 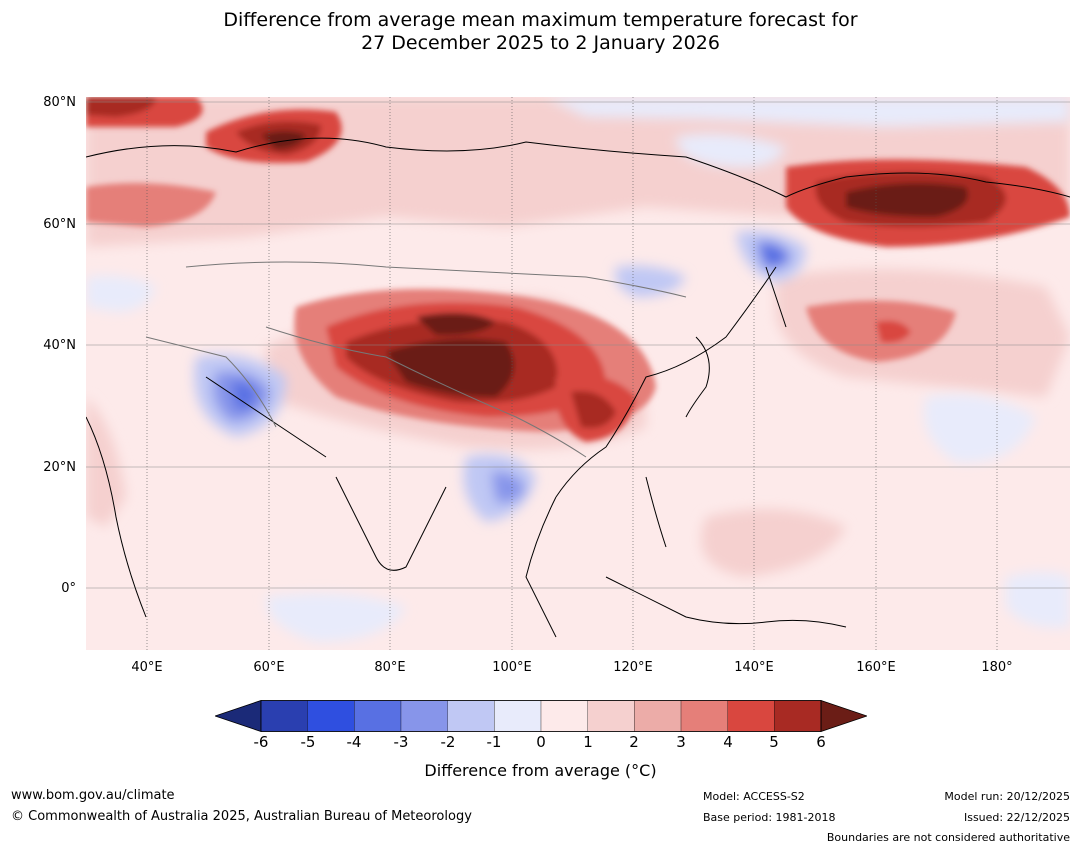 I want to click on title-line-2: 27 December 2025 to 2 January 2026, so click(x=540, y=43).